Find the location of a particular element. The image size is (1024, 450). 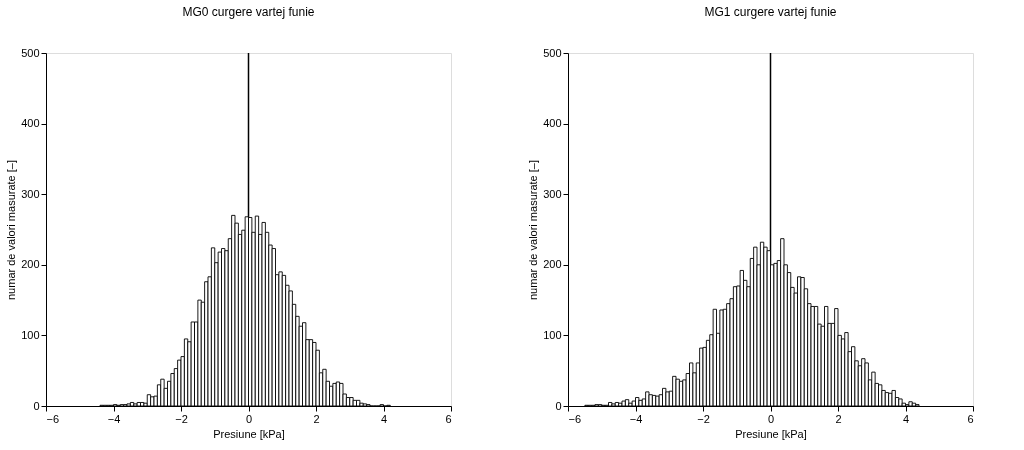

chart-title: MG1 curgere vartej funie is located at coordinates (770, 12).